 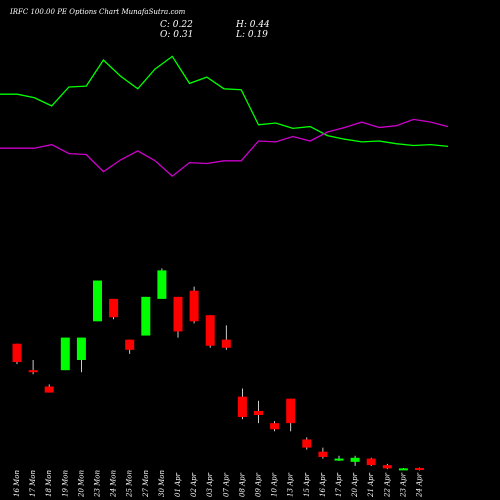 I want to click on x-tick-label: 16 Apr, so click(x=323, y=484).